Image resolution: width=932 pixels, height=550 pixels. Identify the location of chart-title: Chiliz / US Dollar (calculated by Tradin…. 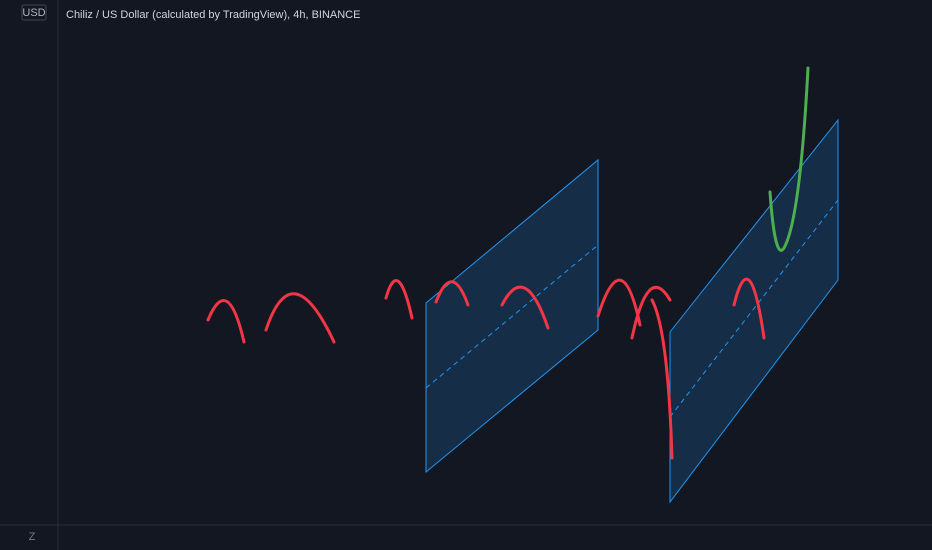
(213, 15).